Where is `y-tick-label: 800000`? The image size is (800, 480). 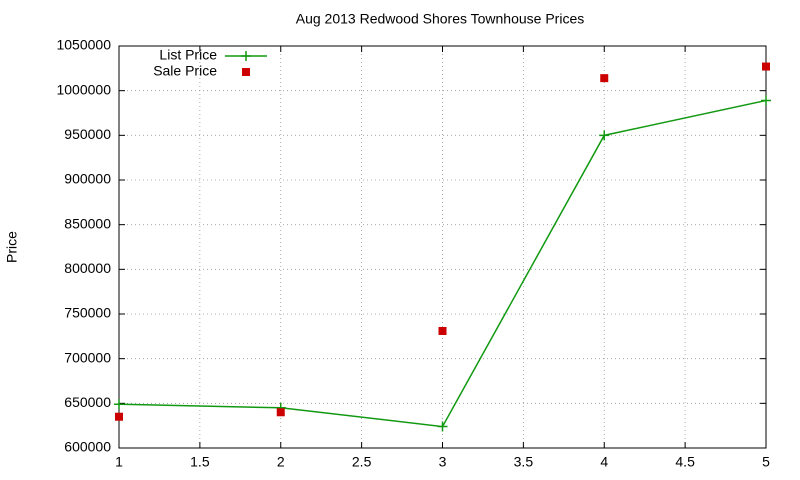 y-tick-label: 800000 is located at coordinates (87, 268).